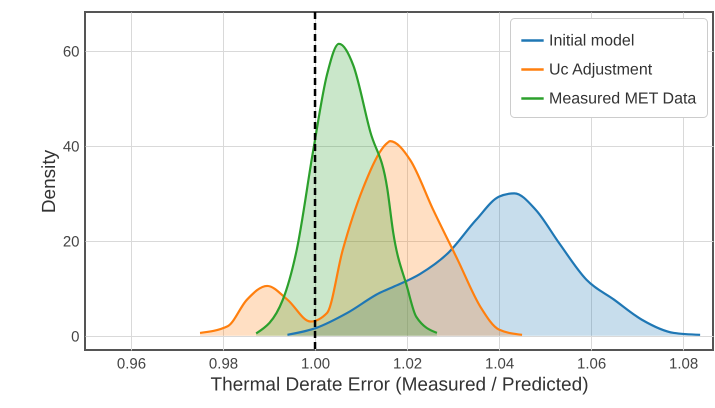  What do you see at coordinates (71, 51) in the screenshot?
I see `y-tick-label: 60` at bounding box center [71, 51].